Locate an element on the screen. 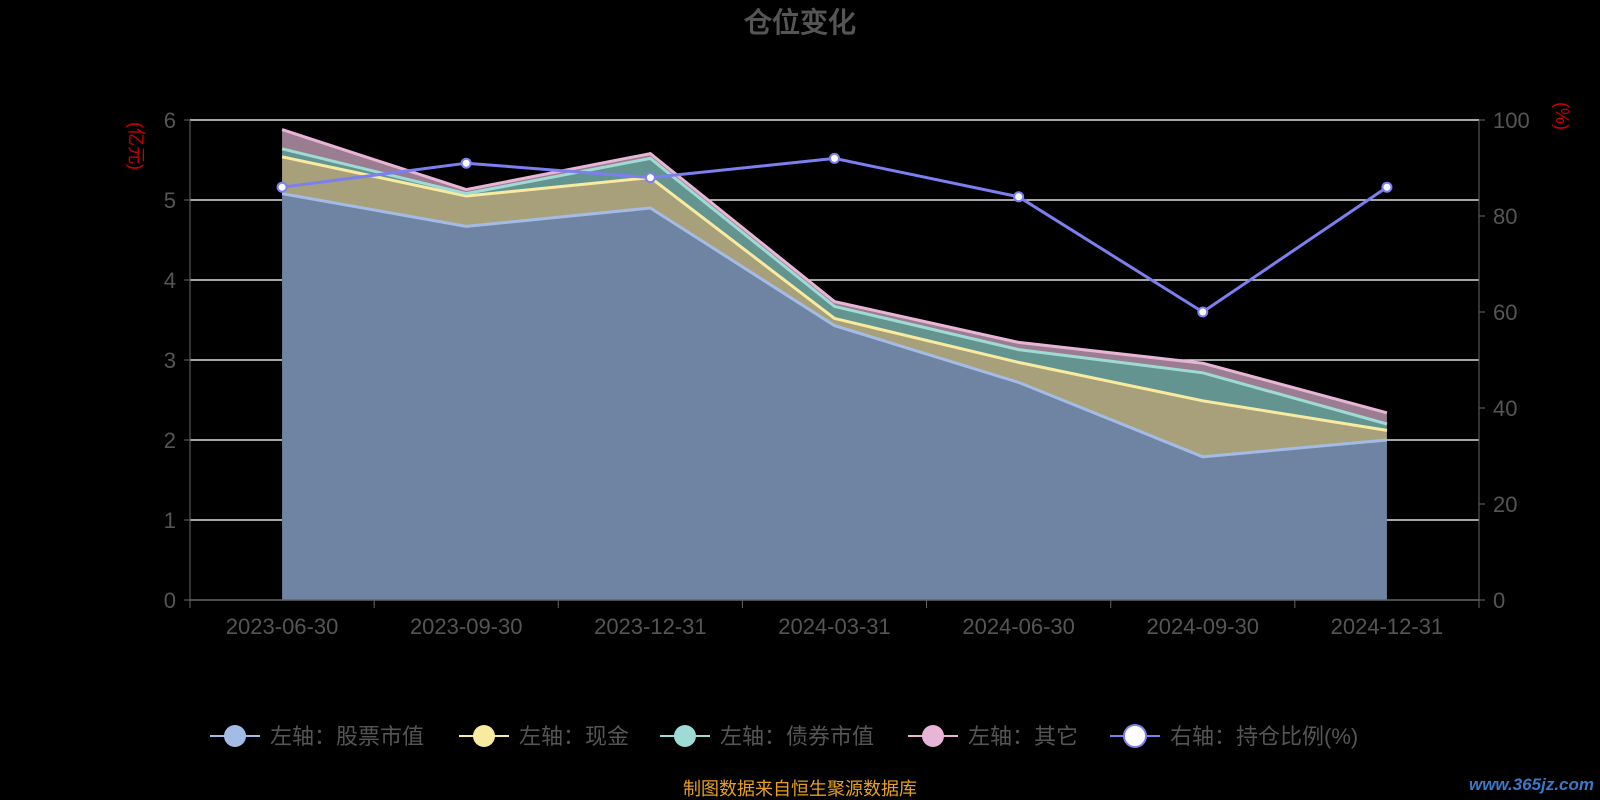  x-axis-tick-label: 2023-12-31 is located at coordinates (650, 626).